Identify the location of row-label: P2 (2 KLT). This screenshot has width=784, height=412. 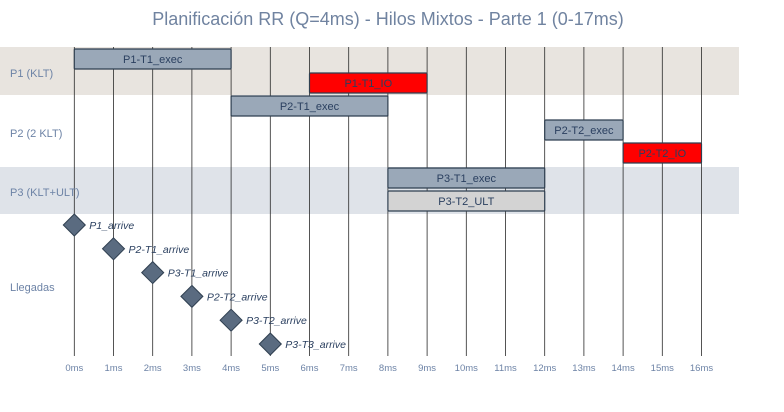
(36, 134).